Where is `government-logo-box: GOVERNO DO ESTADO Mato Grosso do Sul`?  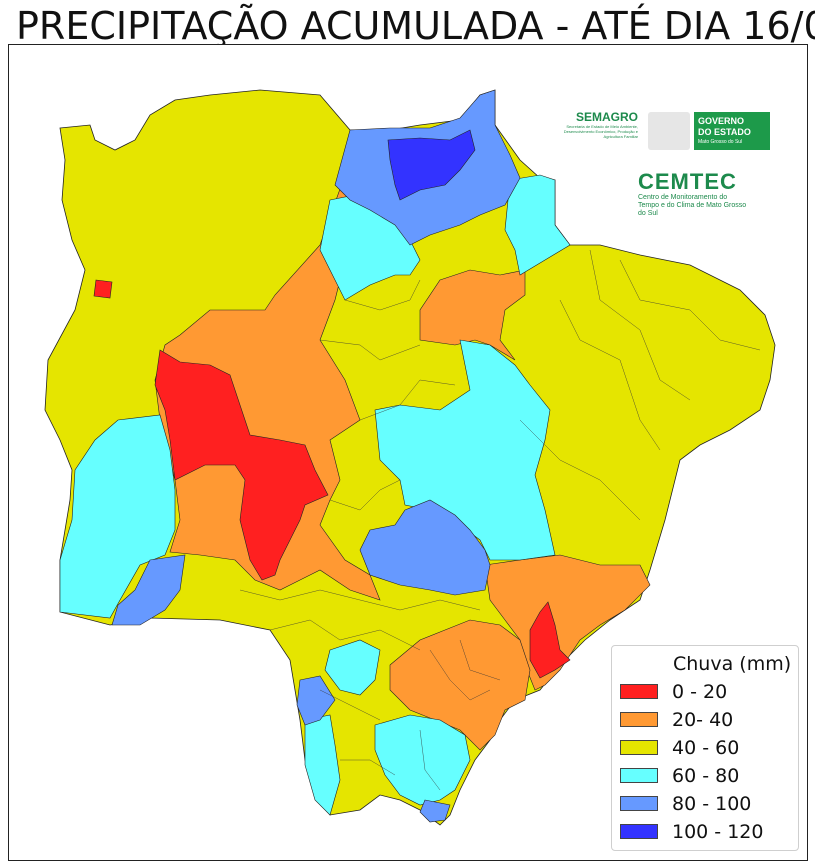
government-logo-box: GOVERNO DO ESTADO Mato Grosso do Sul is located at coordinates (732, 131).